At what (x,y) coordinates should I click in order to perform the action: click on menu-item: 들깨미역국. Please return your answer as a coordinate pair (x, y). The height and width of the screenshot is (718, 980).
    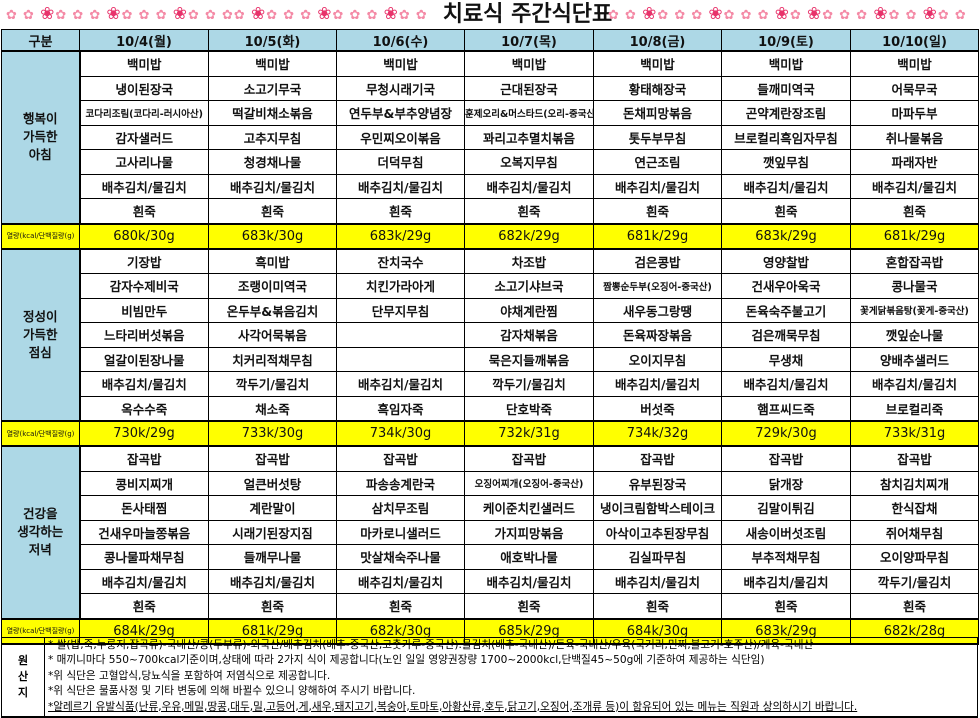
    Looking at the image, I should click on (786, 88).